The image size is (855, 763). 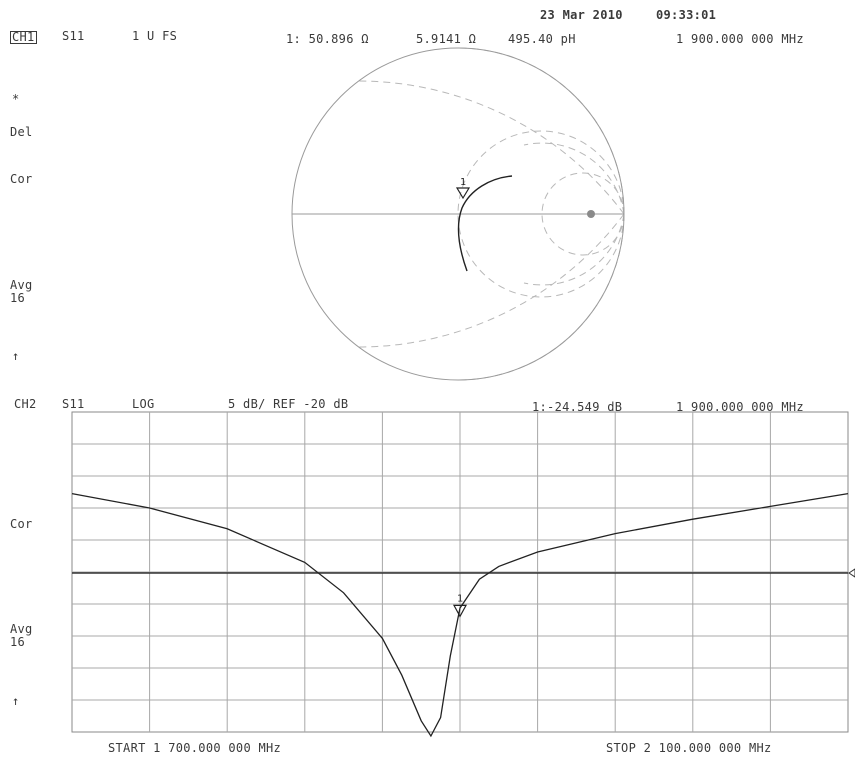 I want to click on ch2-channel-label: CH2, so click(x=25, y=404).